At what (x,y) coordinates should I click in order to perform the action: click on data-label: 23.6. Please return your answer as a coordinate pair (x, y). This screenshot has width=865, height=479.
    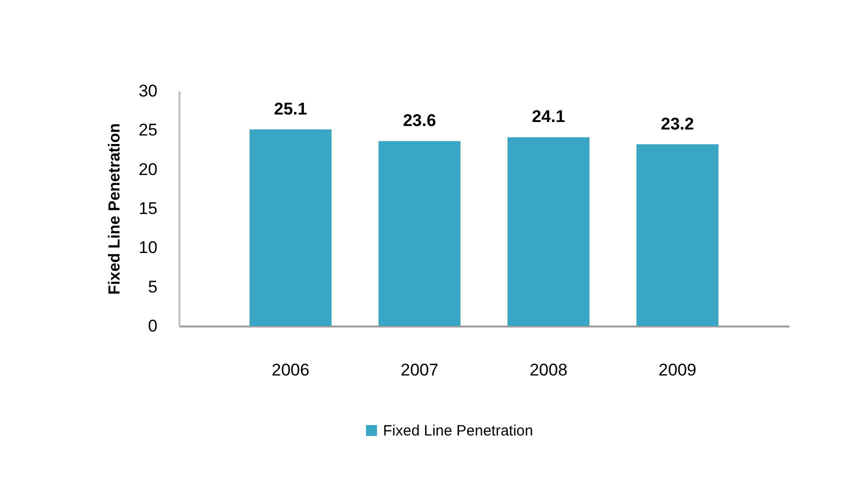
    Looking at the image, I should click on (419, 120).